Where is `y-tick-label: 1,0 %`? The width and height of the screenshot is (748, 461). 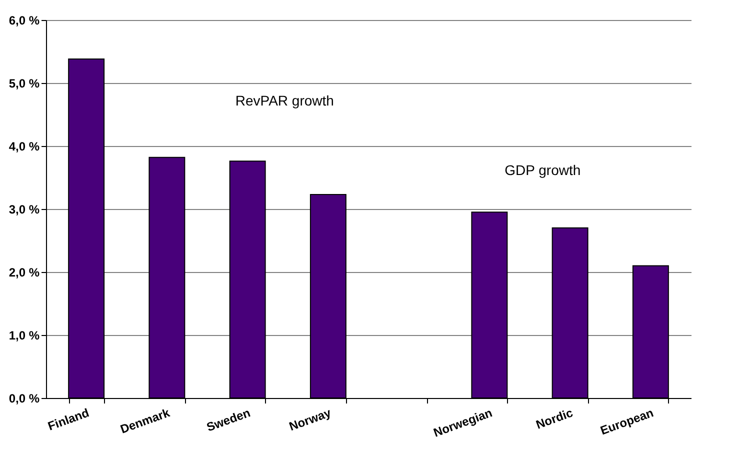
y-tick-label: 1,0 % is located at coordinates (24, 335).